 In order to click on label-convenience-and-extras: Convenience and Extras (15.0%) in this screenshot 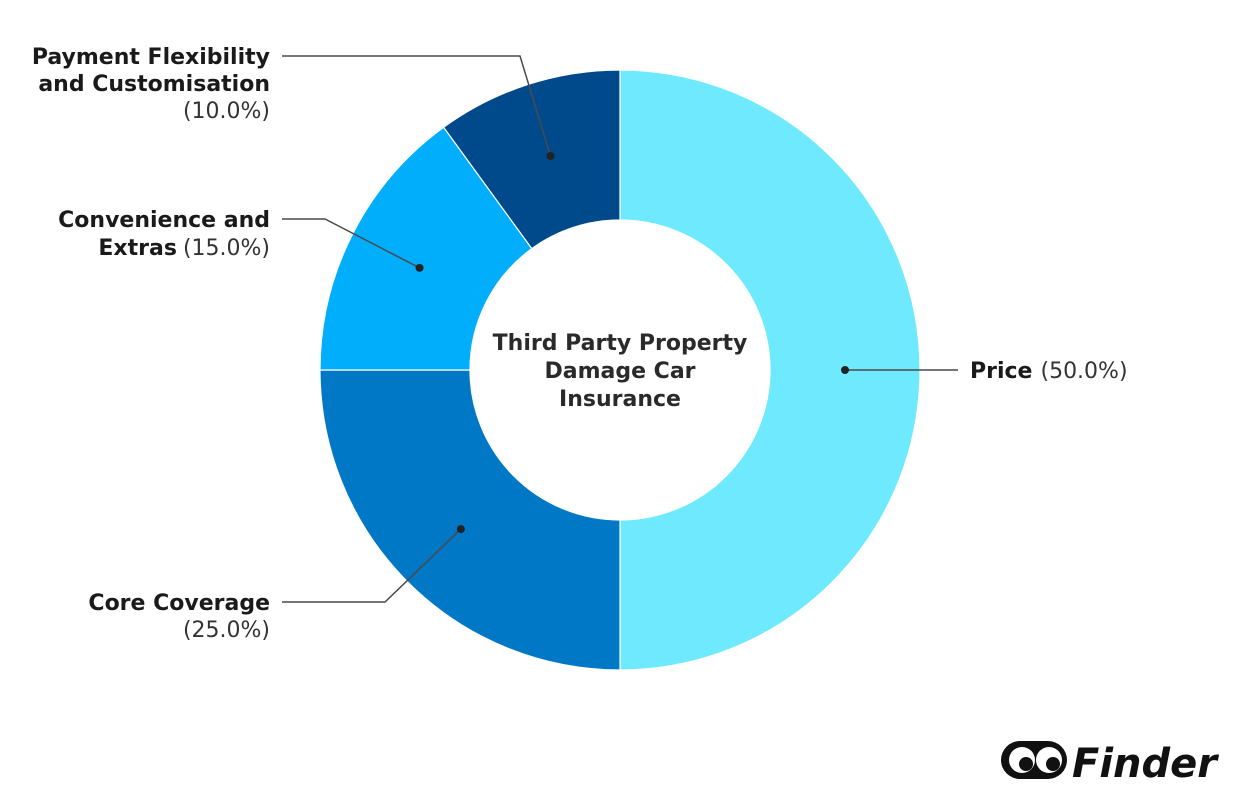, I will do `click(164, 234)`.